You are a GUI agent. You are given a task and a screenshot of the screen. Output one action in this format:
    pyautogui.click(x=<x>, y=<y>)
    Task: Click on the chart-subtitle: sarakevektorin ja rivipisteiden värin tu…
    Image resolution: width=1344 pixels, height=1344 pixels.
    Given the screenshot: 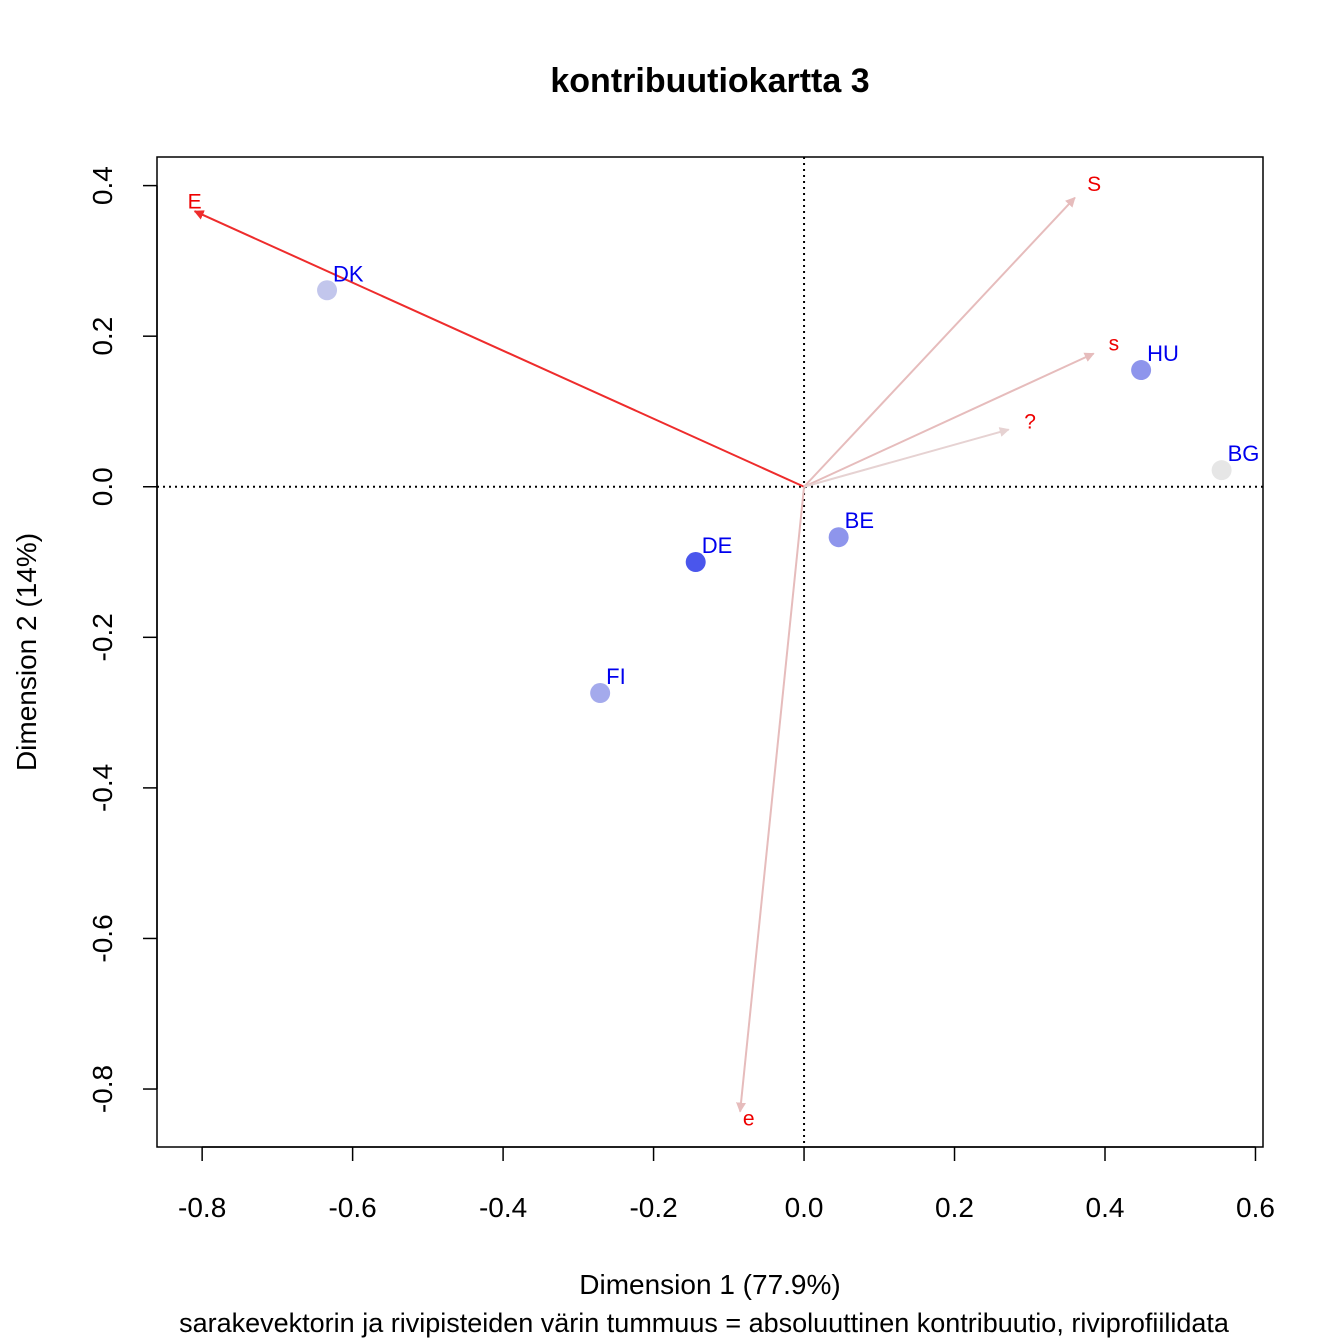 What is the action you would take?
    pyautogui.click(x=704, y=1323)
    